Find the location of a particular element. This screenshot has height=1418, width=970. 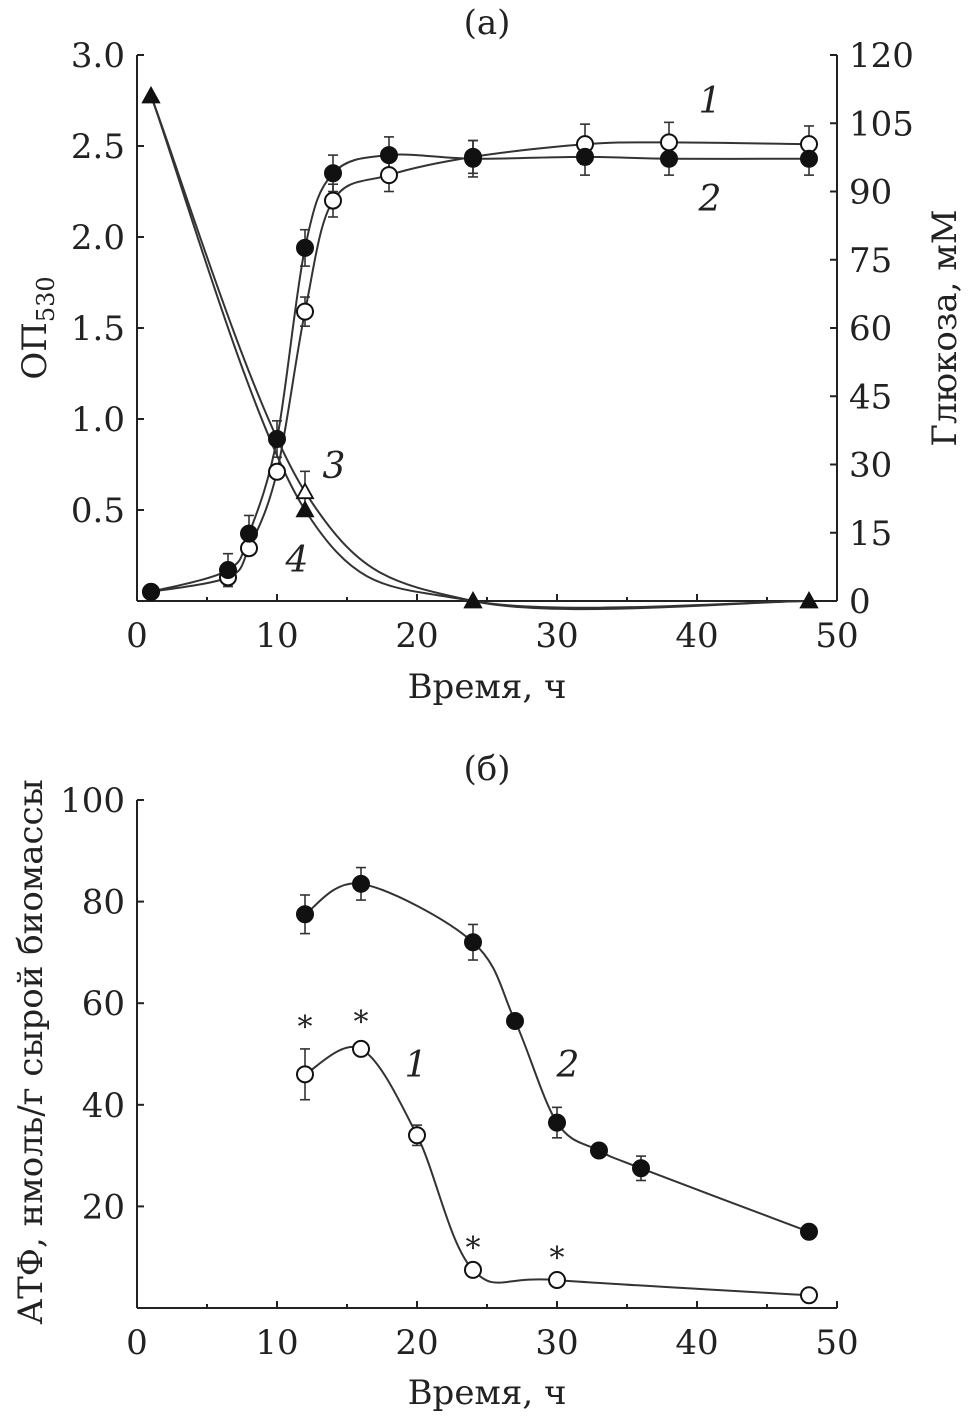

panel-a-x-tick-label: 40 is located at coordinates (696, 636).